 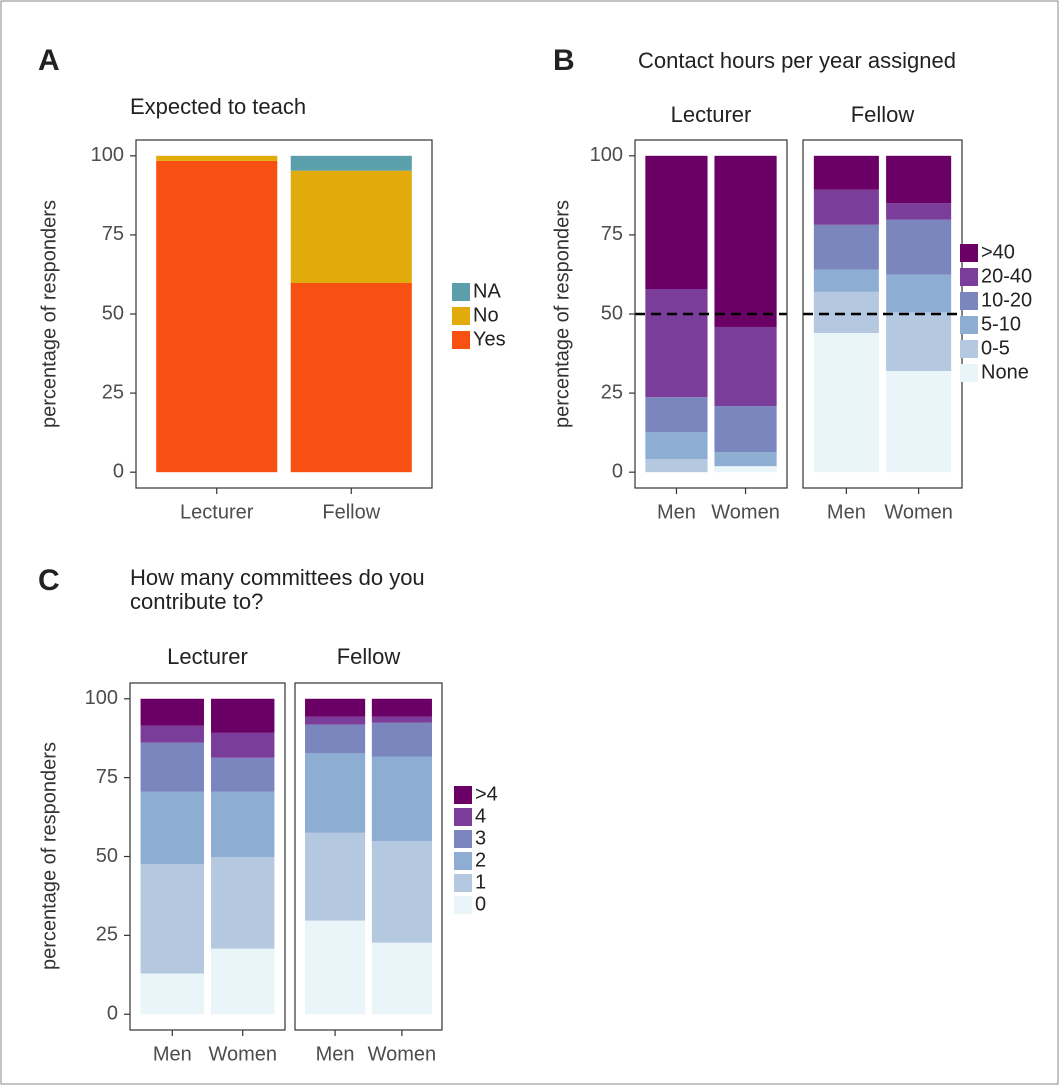 What do you see at coordinates (1006, 300) in the screenshot?
I see `legend-label: 10-20` at bounding box center [1006, 300].